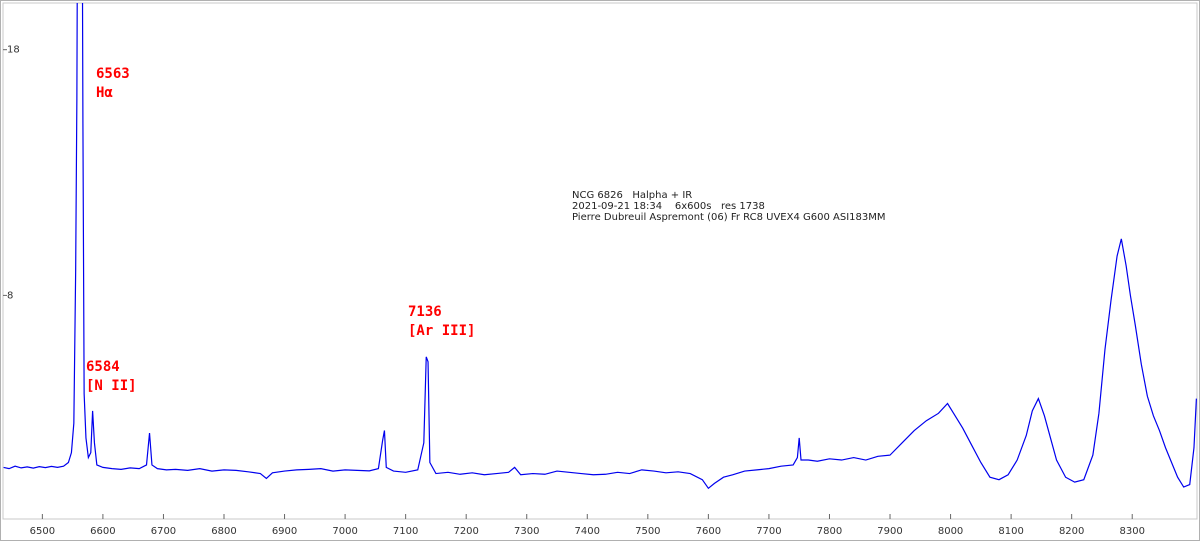 This screenshot has width=1200, height=541. What do you see at coordinates (950, 531) in the screenshot?
I see `x-tick-label: 8000` at bounding box center [950, 531].